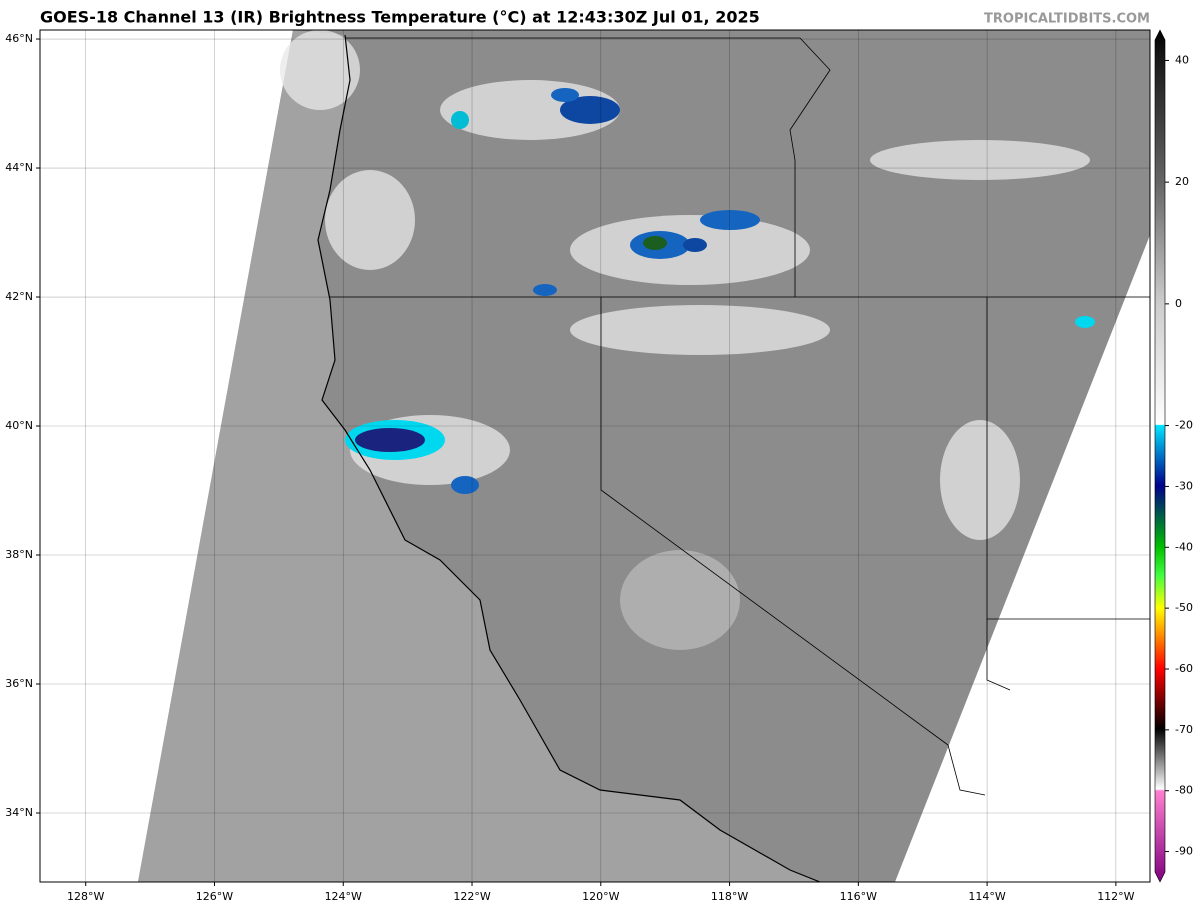  I want to click on y-tick-label: 44°N, so click(19, 167).